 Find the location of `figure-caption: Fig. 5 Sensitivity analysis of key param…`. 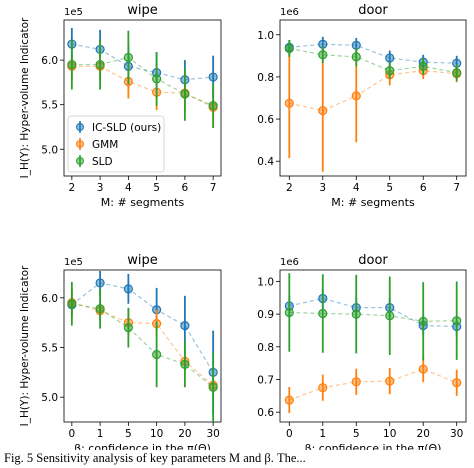

figure-caption: Fig. 5 Sensitivity analysis of key param… is located at coordinates (155, 458).